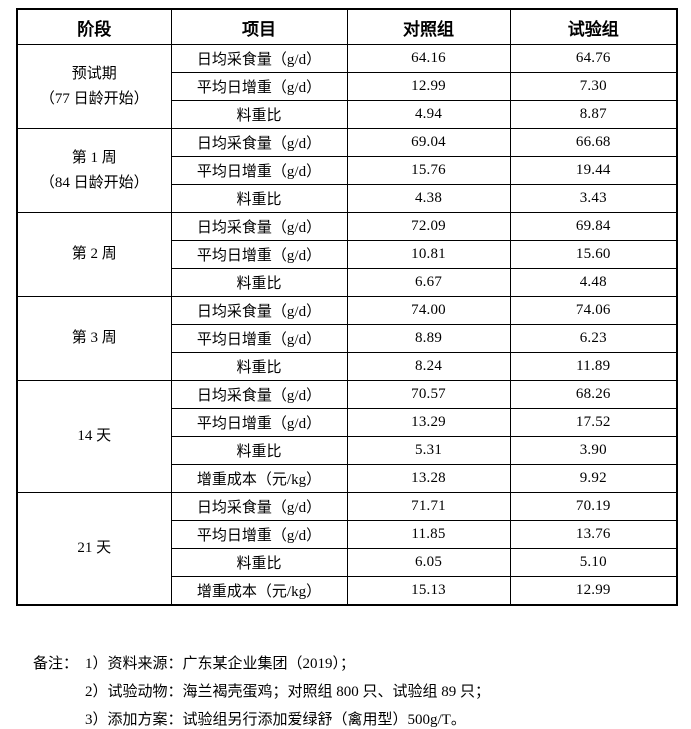  Describe the element at coordinates (94, 170) in the screenshot. I see `stage-cell: 第 1 周 （84 日龄开始）` at that location.